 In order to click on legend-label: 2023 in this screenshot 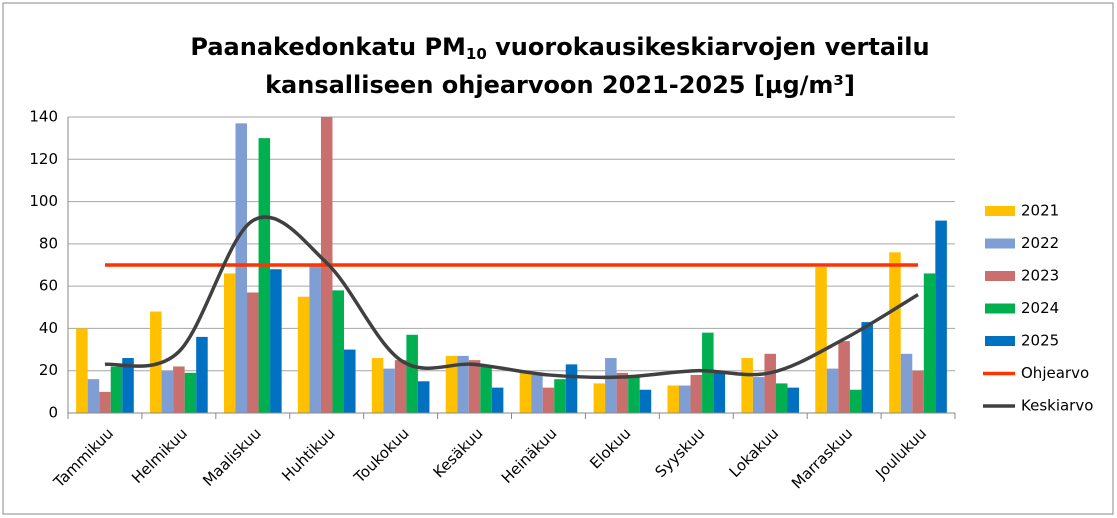, I will do `click(1040, 276)`.